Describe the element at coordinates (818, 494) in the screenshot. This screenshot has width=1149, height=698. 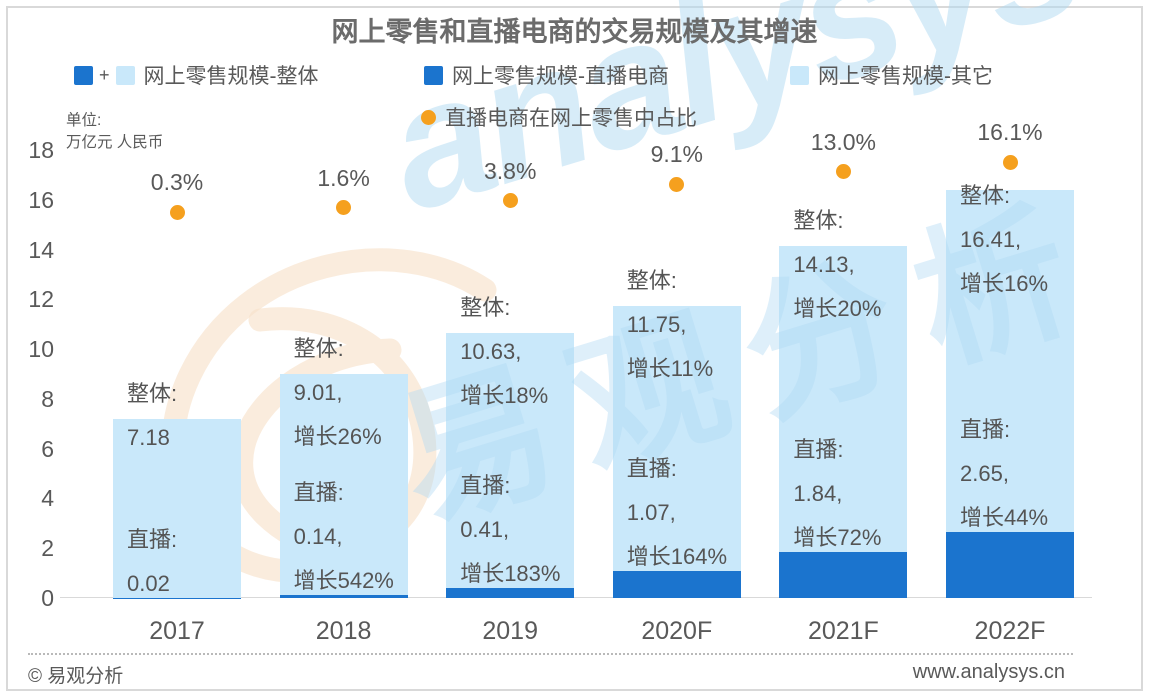
I see `bar-label-live-line-2: 1.84,` at that location.